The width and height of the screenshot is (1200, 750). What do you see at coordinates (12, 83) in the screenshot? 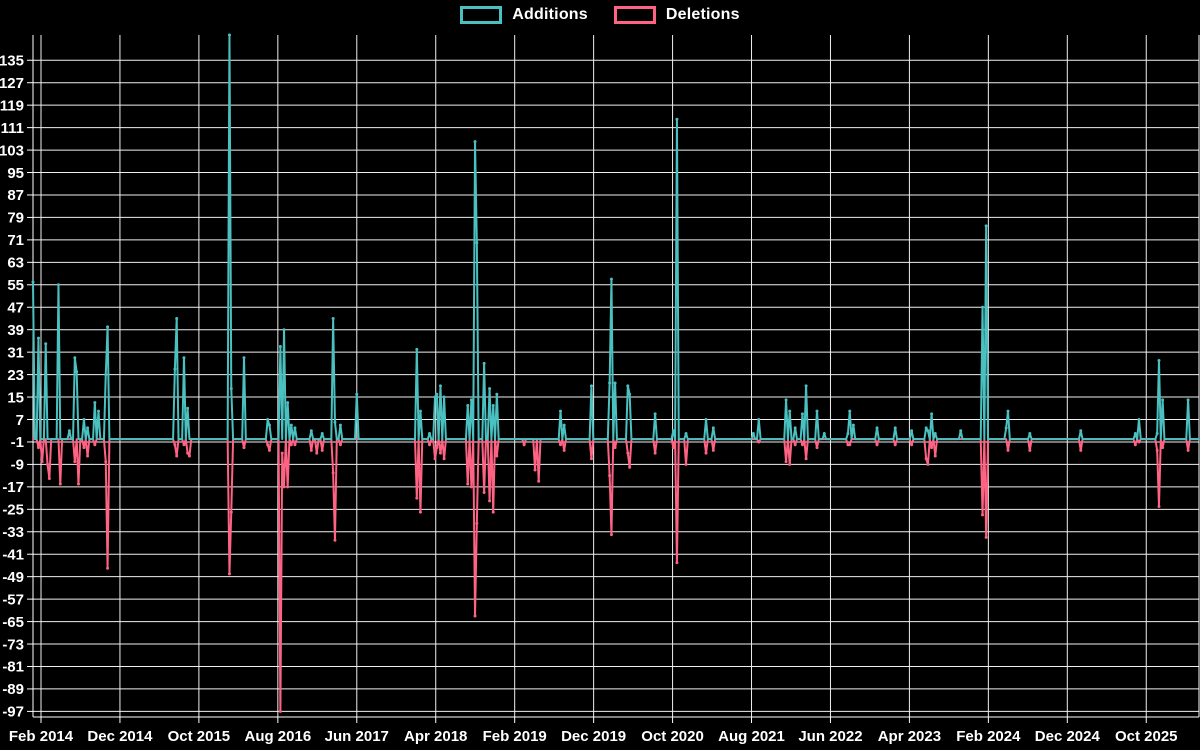
I see `y-tick-label: 127` at bounding box center [12, 83].